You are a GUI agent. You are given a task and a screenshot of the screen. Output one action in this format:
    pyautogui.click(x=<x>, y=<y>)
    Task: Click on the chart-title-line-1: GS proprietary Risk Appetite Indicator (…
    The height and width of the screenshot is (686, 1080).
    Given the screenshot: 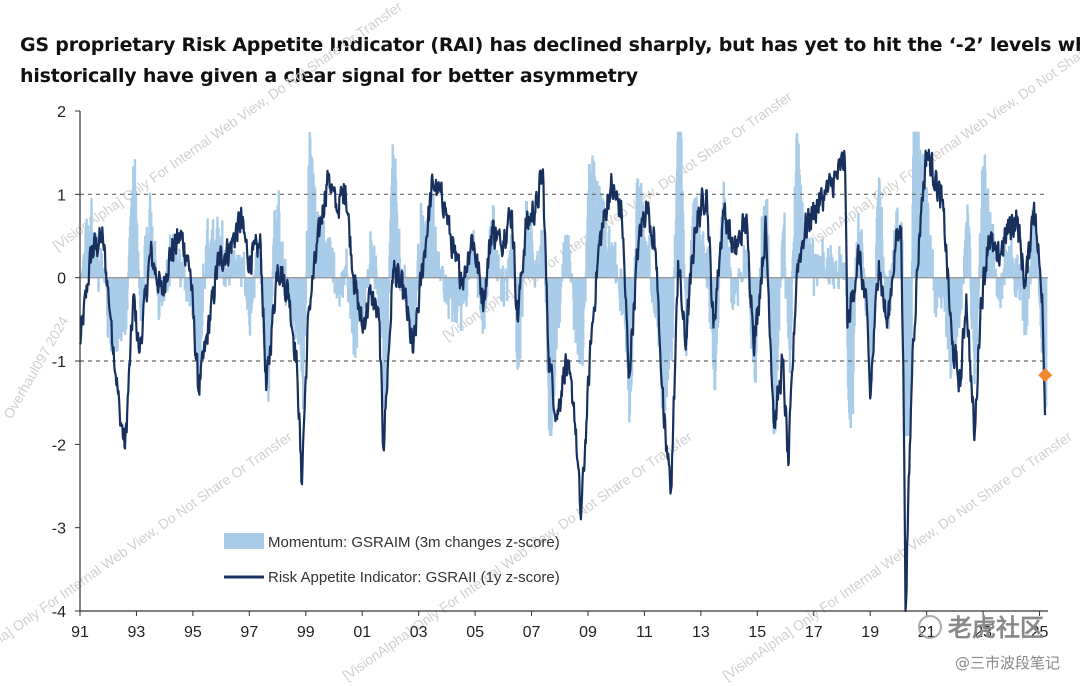 What is the action you would take?
    pyautogui.click(x=550, y=45)
    